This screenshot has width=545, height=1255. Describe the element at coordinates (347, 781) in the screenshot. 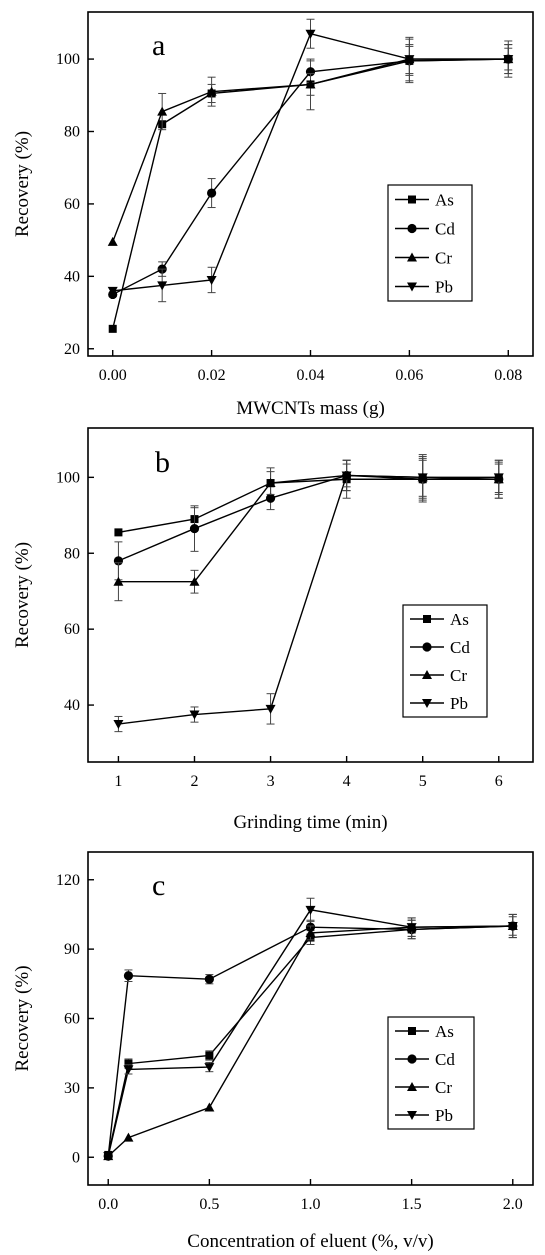

I see `x-tick-label: 4` at that location.